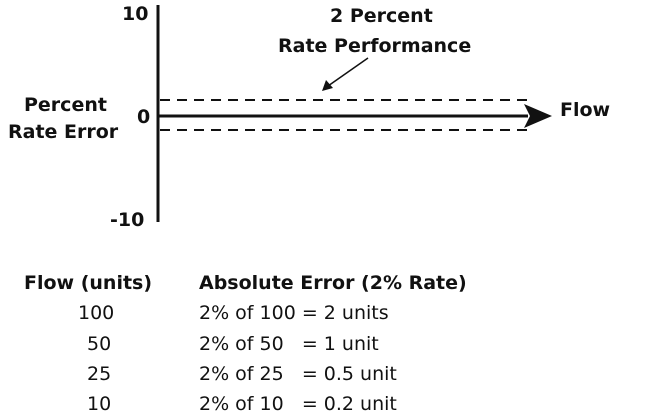  Describe the element at coordinates (375, 46) in the screenshot. I see `band-label-line2: Rate Performance` at that location.